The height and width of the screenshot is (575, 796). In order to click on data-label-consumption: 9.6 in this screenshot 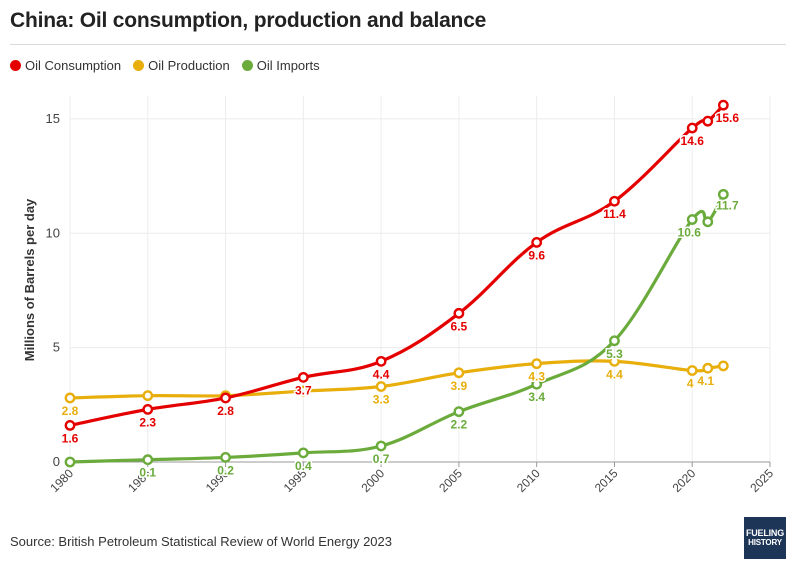, I will do `click(536, 255)`.